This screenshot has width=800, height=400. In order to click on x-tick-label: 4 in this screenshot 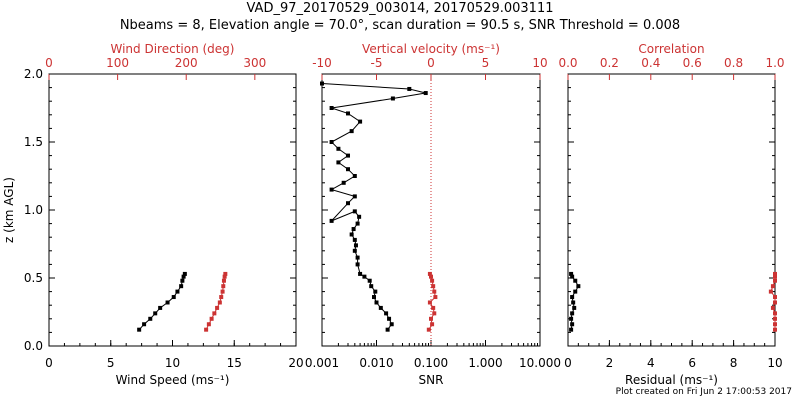, I will do `click(651, 363)`.